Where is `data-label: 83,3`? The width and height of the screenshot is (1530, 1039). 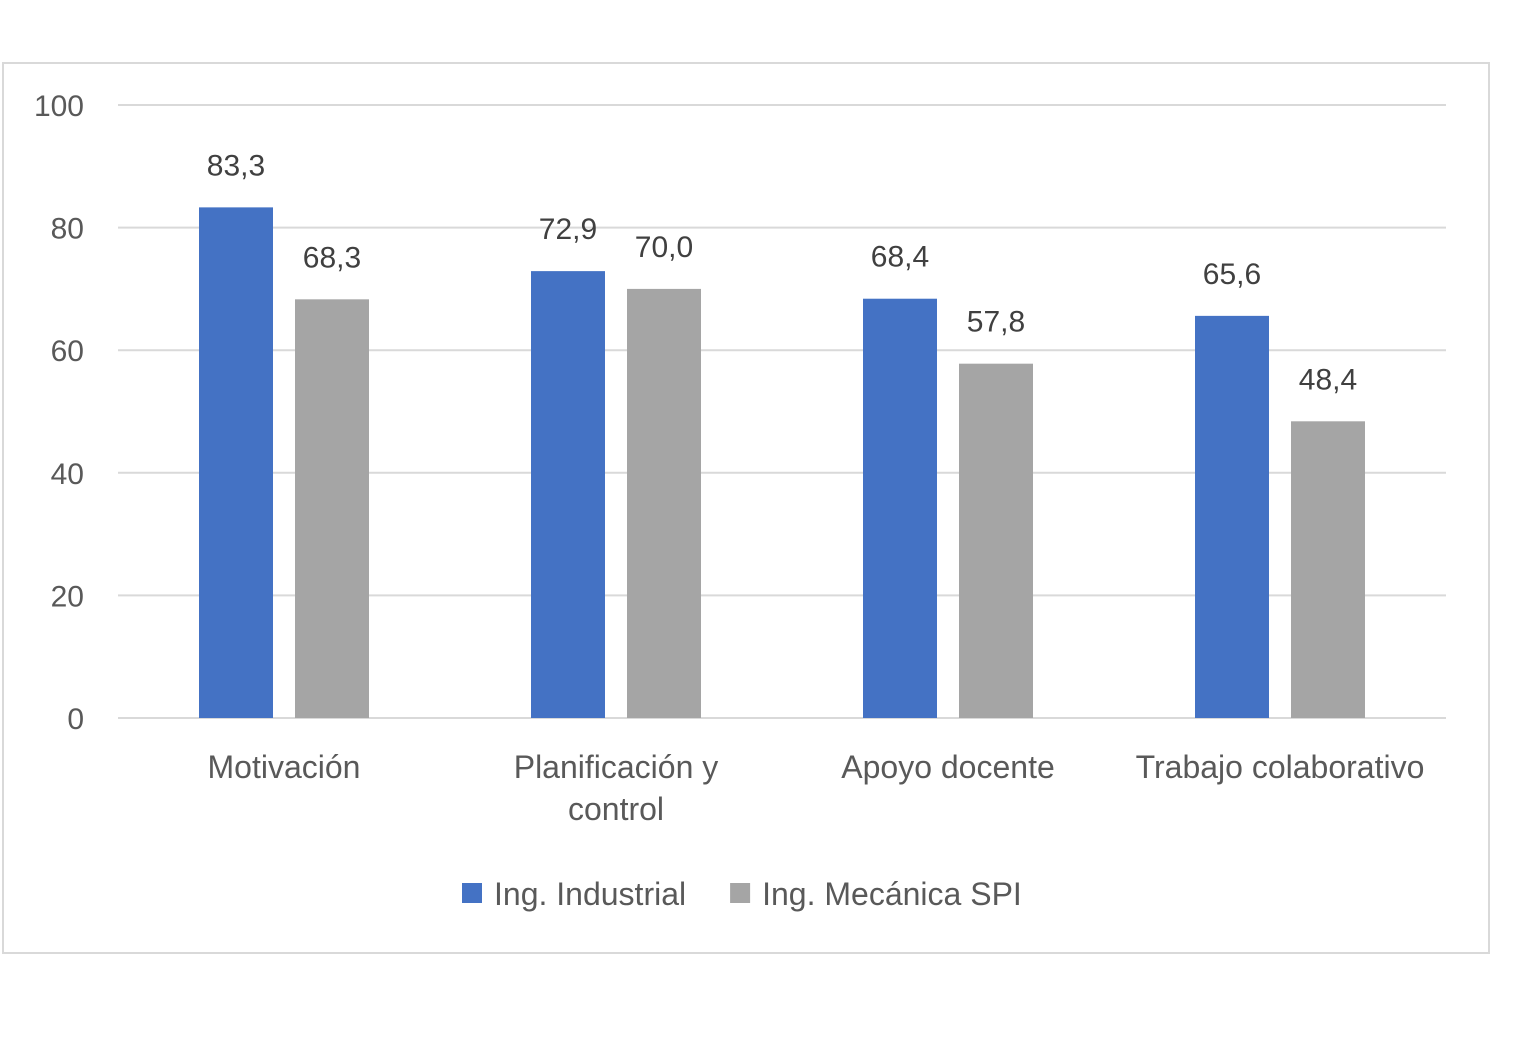
data-label: 83,3 is located at coordinates (236, 165).